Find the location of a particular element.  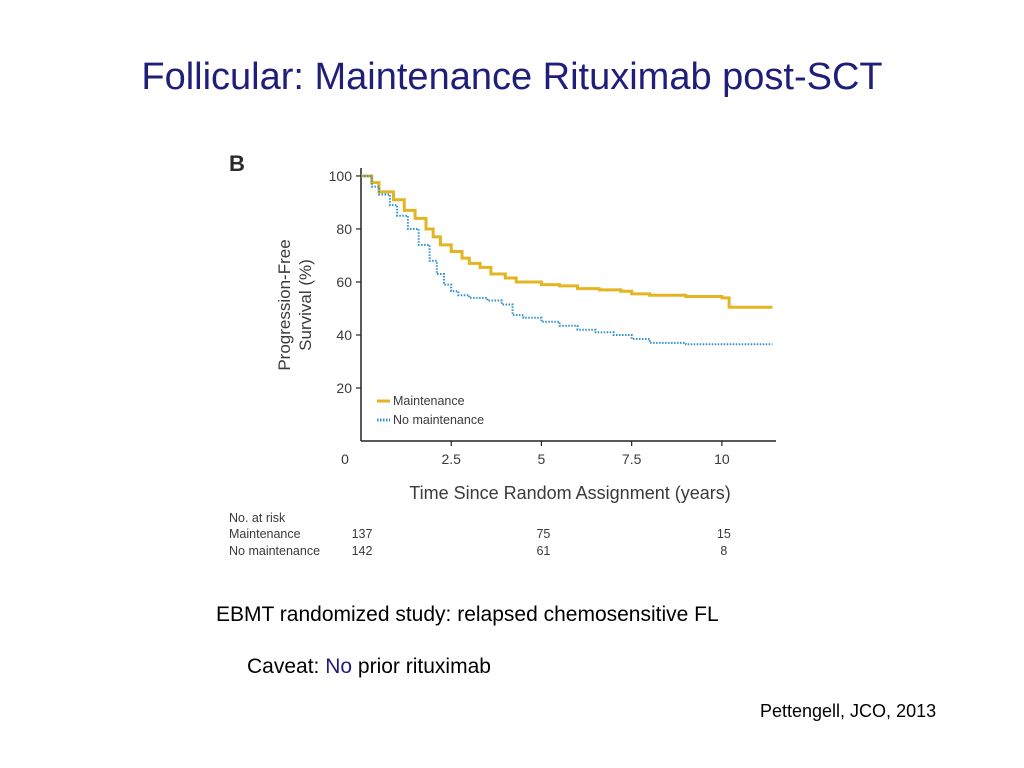

risk-values: 137 75 15 142 61 8 is located at coordinates (541, 542).